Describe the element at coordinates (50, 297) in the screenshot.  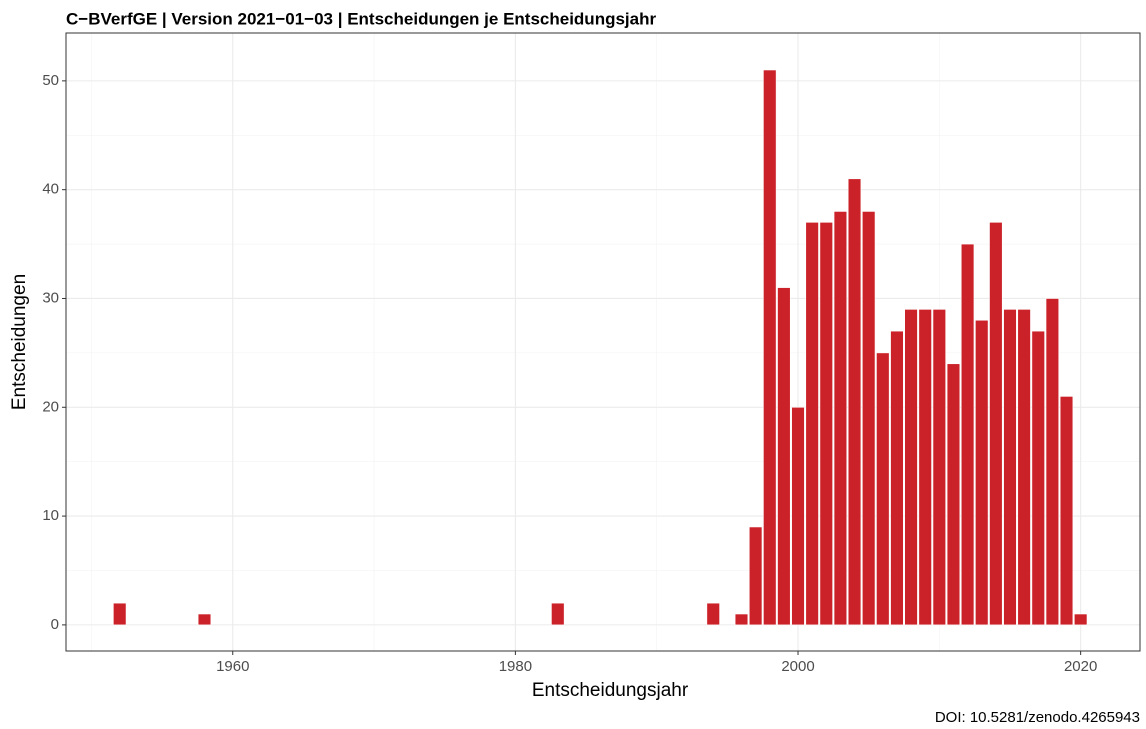
I see `y-tick-label: 30` at that location.